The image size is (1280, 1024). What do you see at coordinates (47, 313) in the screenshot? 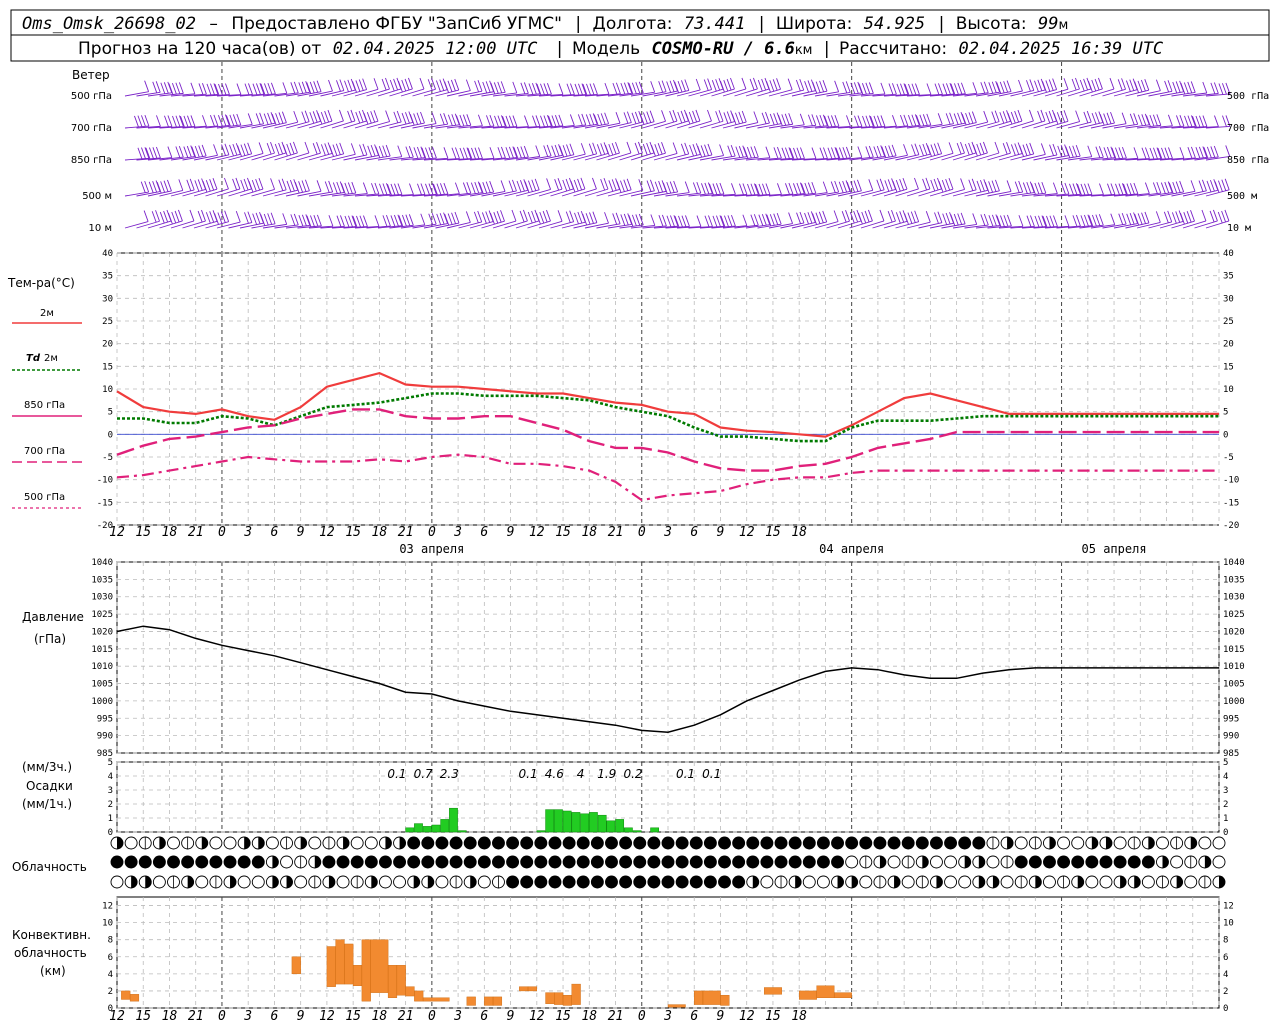
I see `legend-2m-label: 2м` at bounding box center [47, 313].